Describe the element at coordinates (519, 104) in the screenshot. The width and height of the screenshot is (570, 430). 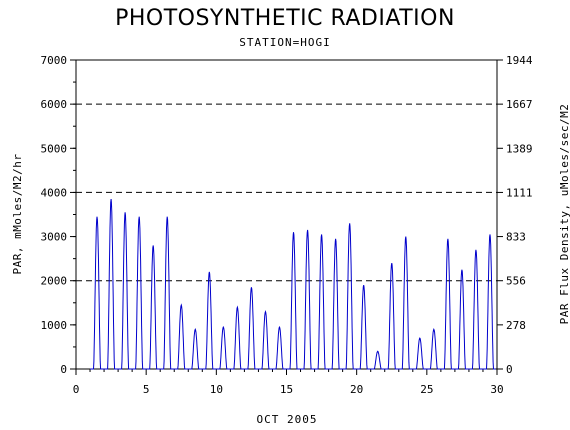
I see `y-tick-label-right: 1667` at that location.